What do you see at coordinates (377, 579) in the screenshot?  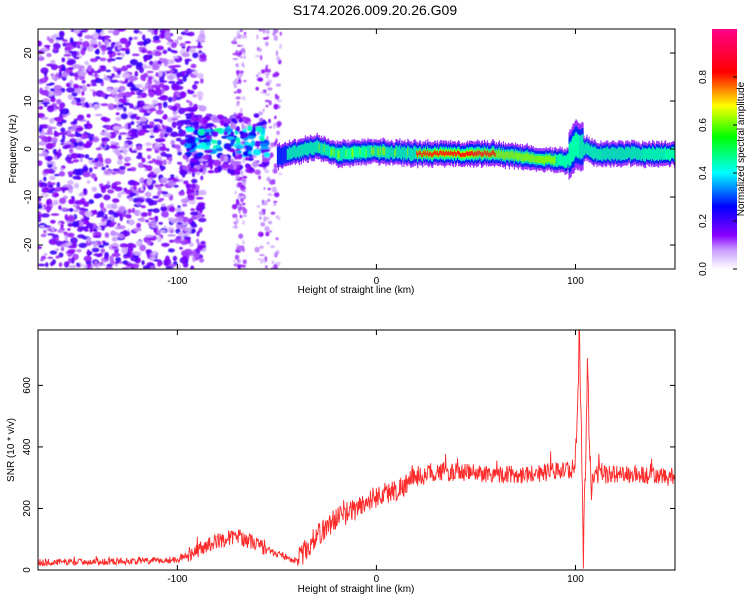 I see `snr-xtick-label: 0` at bounding box center [377, 579].